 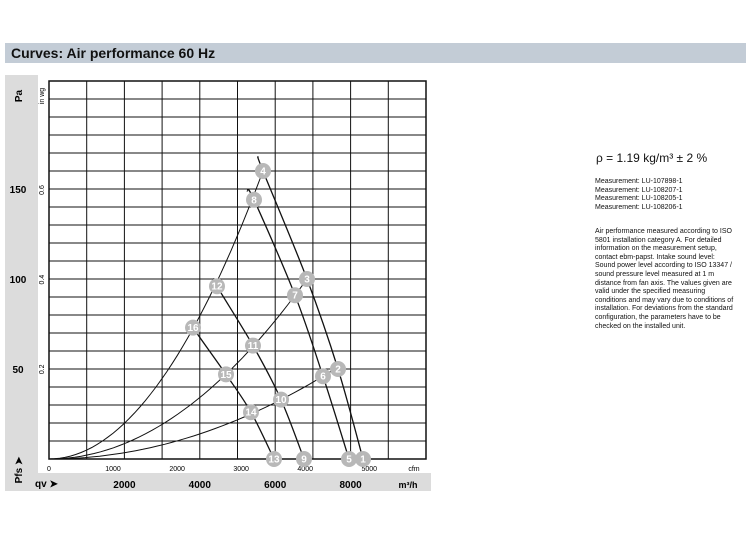 I want to click on operating-point-label: 7, so click(x=295, y=296).